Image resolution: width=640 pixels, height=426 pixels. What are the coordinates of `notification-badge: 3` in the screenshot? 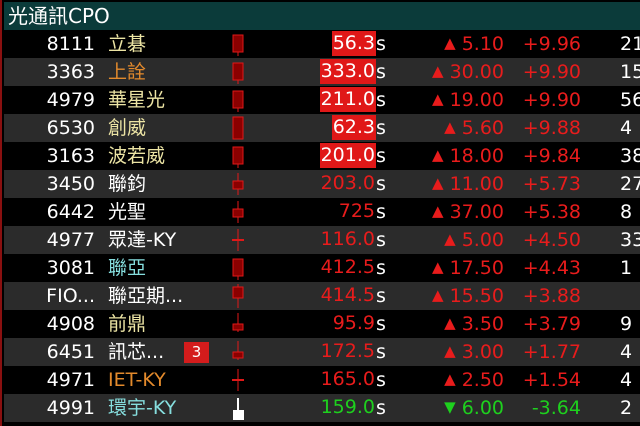 It's located at (196, 352).